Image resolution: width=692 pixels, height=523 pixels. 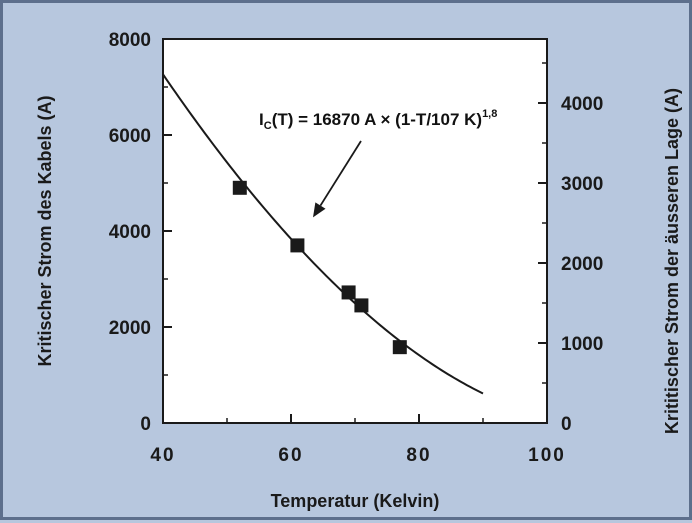 I want to click on x-axis-title: Temperatur (Kelvin), so click(x=355, y=501).